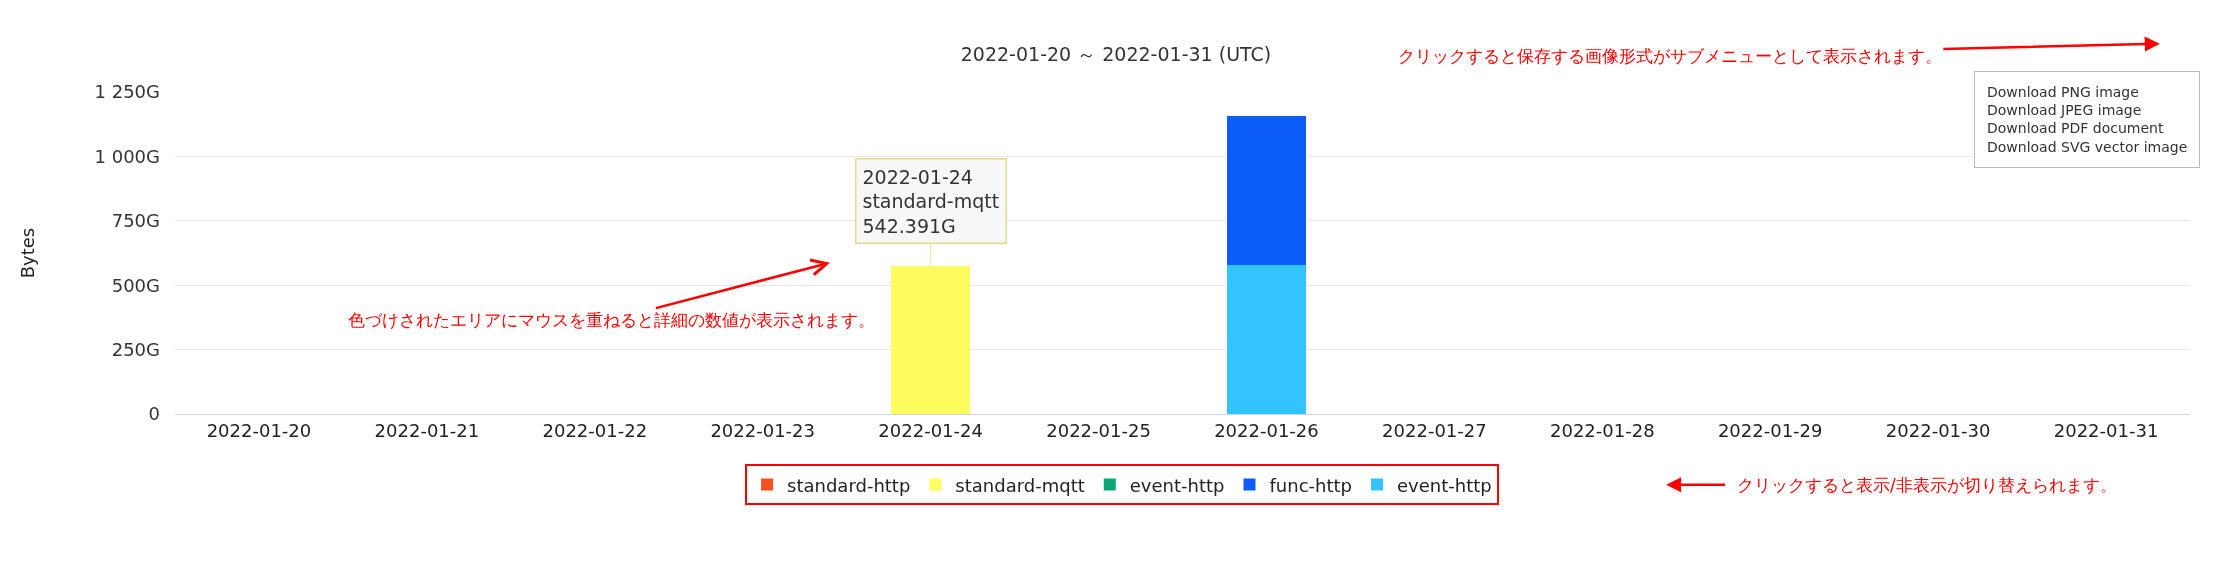  I want to click on x-tick-label: 2022-01-31, so click(2106, 430).